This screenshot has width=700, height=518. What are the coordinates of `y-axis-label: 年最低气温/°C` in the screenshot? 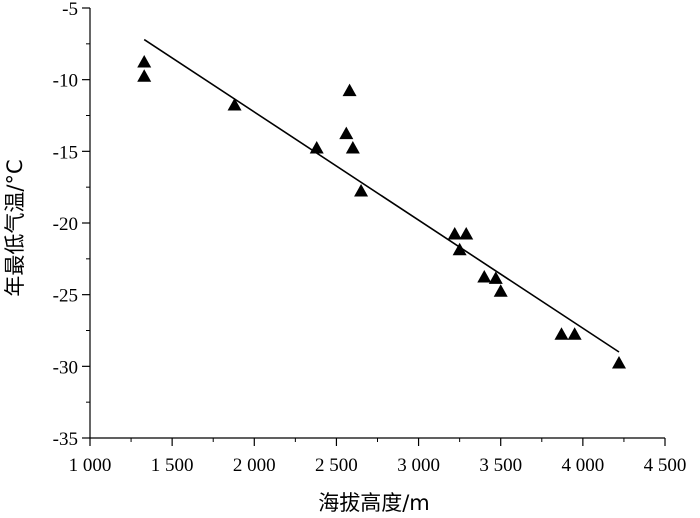 It's located at (15, 227).